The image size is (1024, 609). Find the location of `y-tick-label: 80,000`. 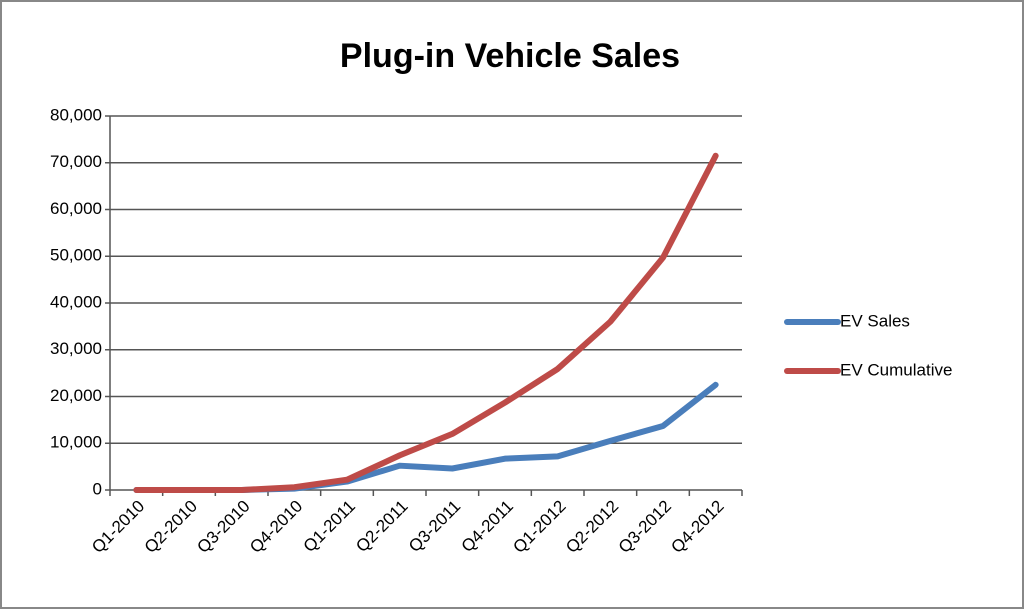

y-tick-label: 80,000 is located at coordinates (76, 114).